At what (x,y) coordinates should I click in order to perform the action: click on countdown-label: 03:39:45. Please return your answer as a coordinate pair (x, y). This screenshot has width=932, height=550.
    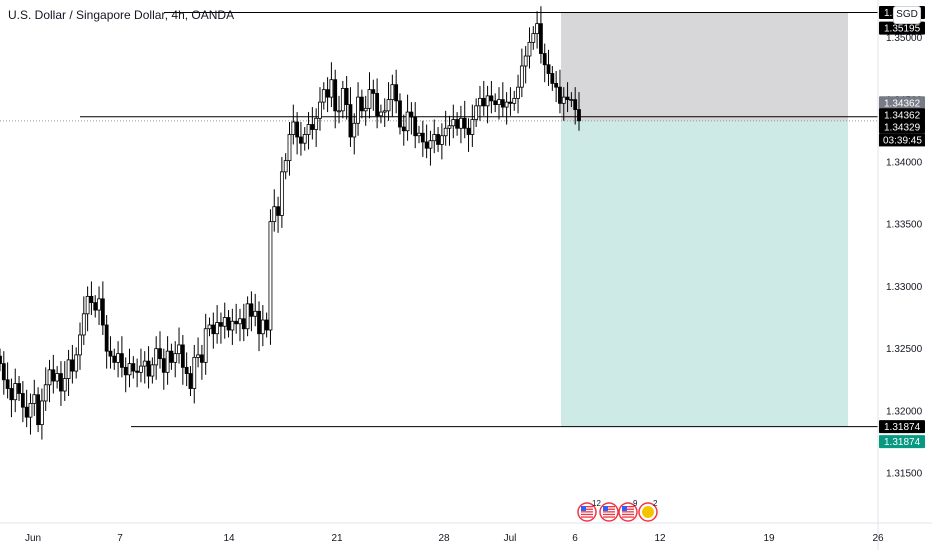
    Looking at the image, I should click on (902, 140).